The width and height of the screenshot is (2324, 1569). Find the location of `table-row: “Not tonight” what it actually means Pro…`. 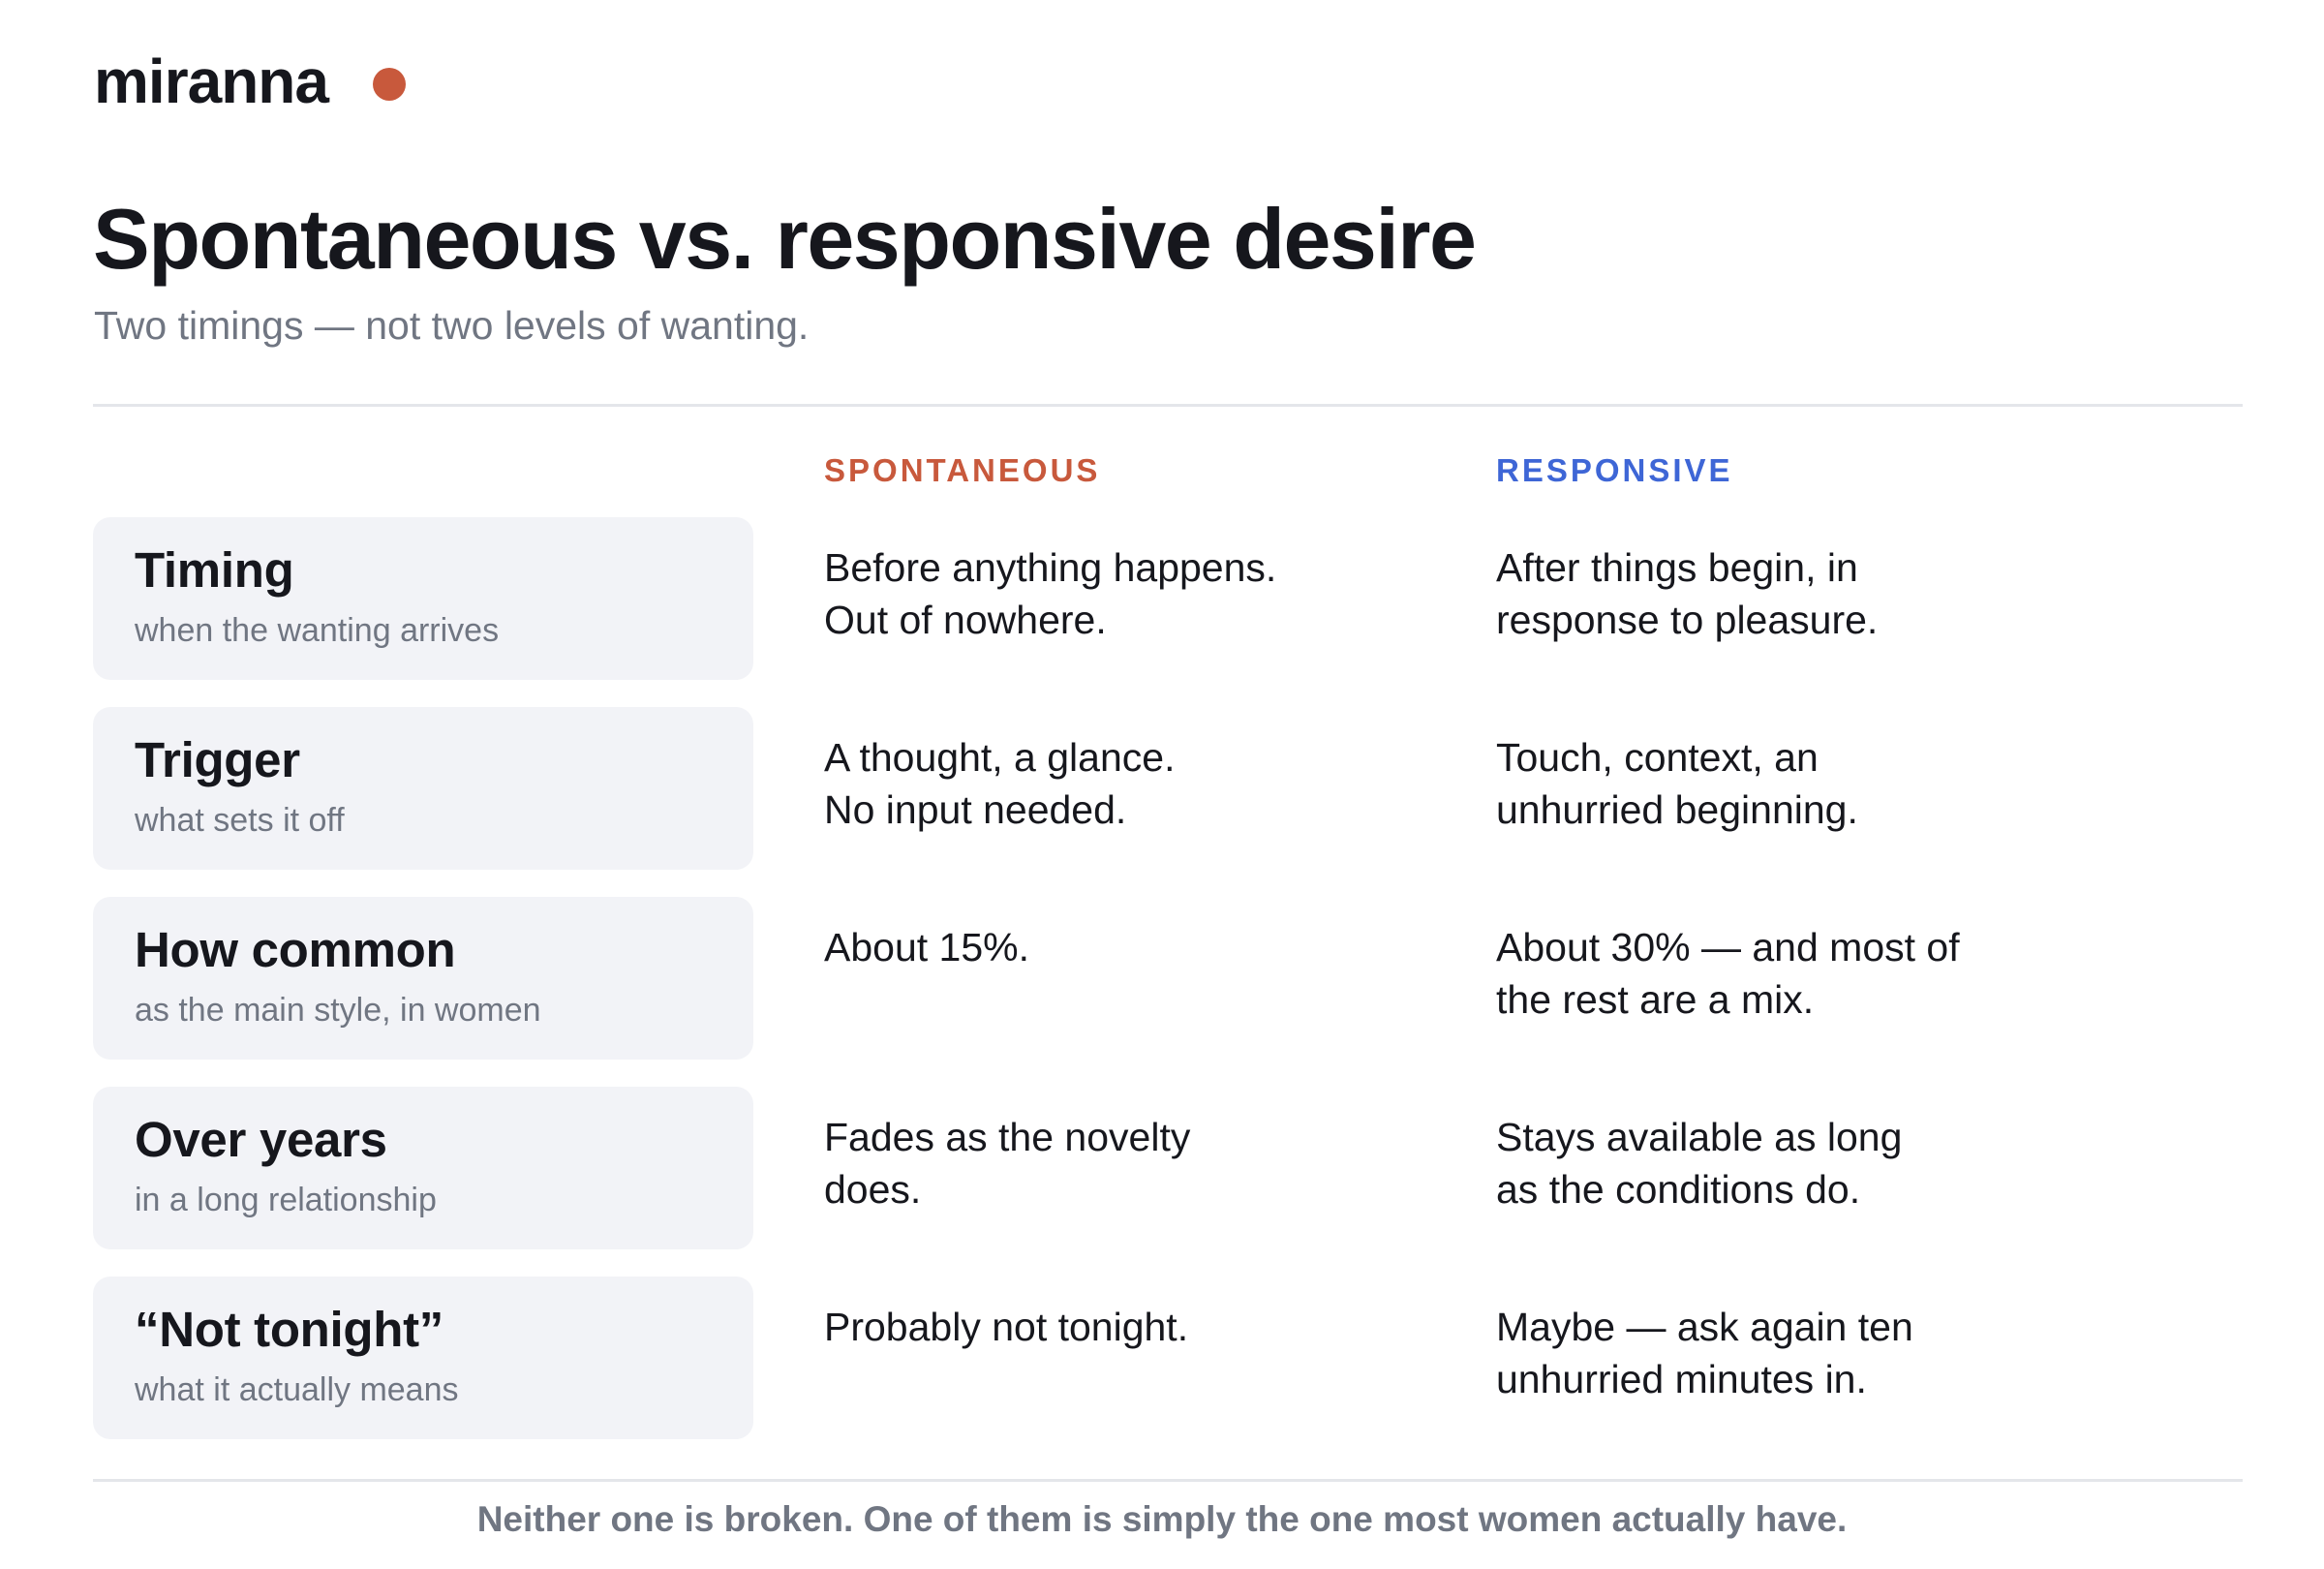

table-row: “Not tonight” what it actually means Pro… is located at coordinates (1168, 1358).